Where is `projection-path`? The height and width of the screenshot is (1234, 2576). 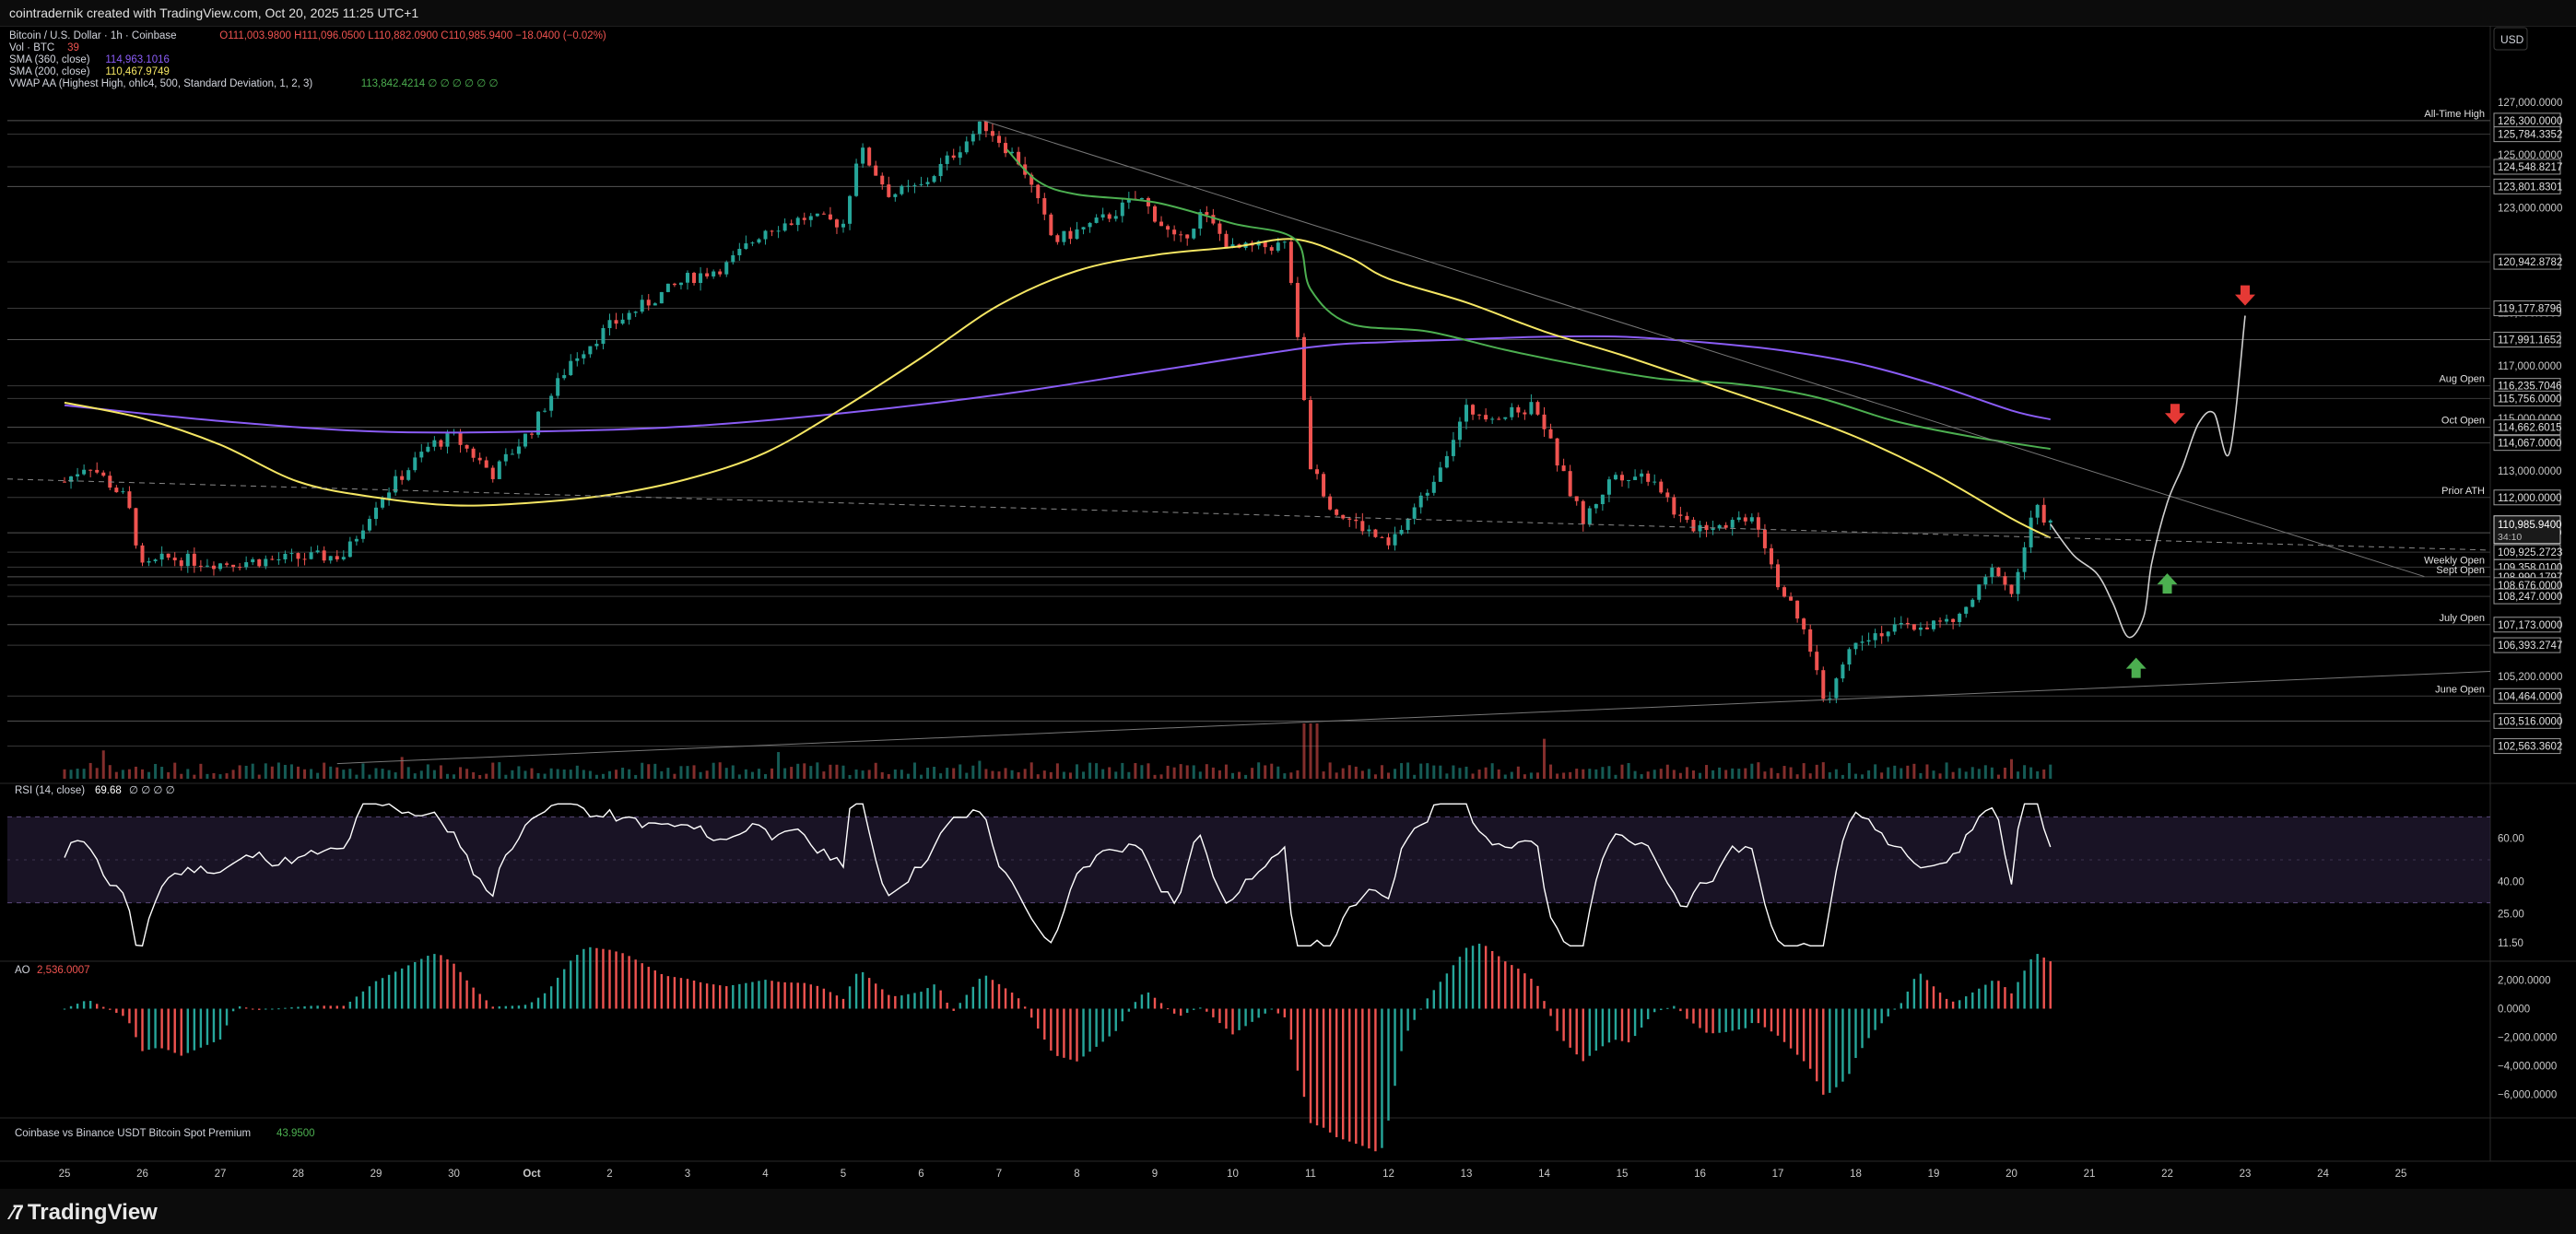
projection-path is located at coordinates (2148, 477).